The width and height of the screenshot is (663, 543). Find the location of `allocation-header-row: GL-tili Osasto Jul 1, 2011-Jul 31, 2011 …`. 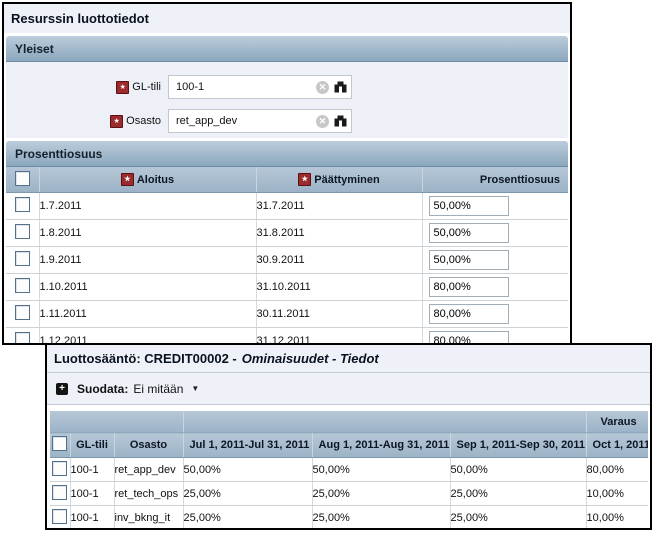

allocation-header-row: GL-tili Osasto Jul 1, 2011-Jul 31, 2011 … is located at coordinates (349, 445).